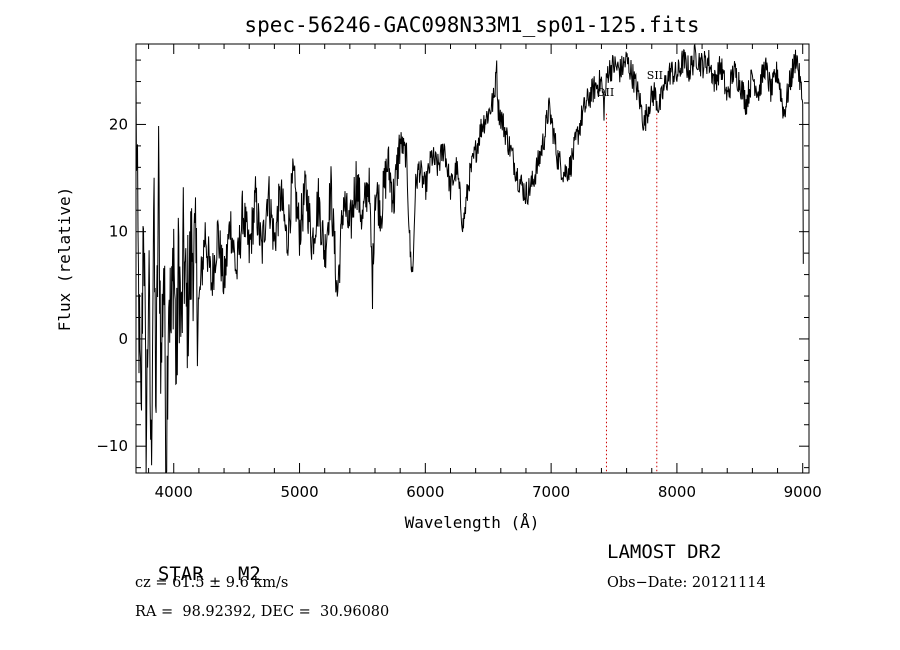 The height and width of the screenshot is (650, 900). What do you see at coordinates (472, 522) in the screenshot?
I see `x-axis-label: Wavelength (Å)` at bounding box center [472, 522].